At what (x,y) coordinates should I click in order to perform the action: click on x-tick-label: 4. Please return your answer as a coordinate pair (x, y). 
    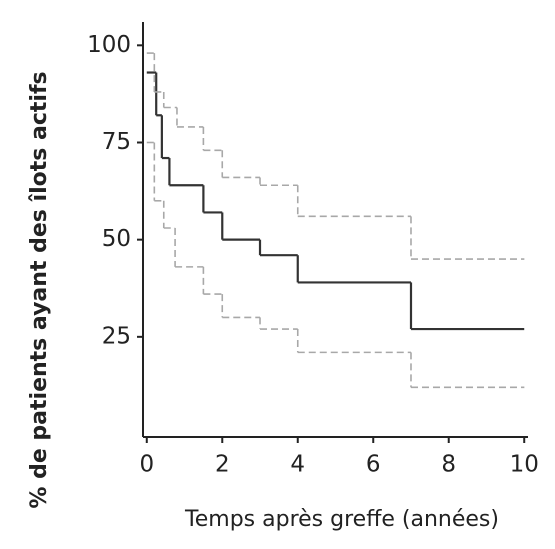
    Looking at the image, I should click on (297, 465).